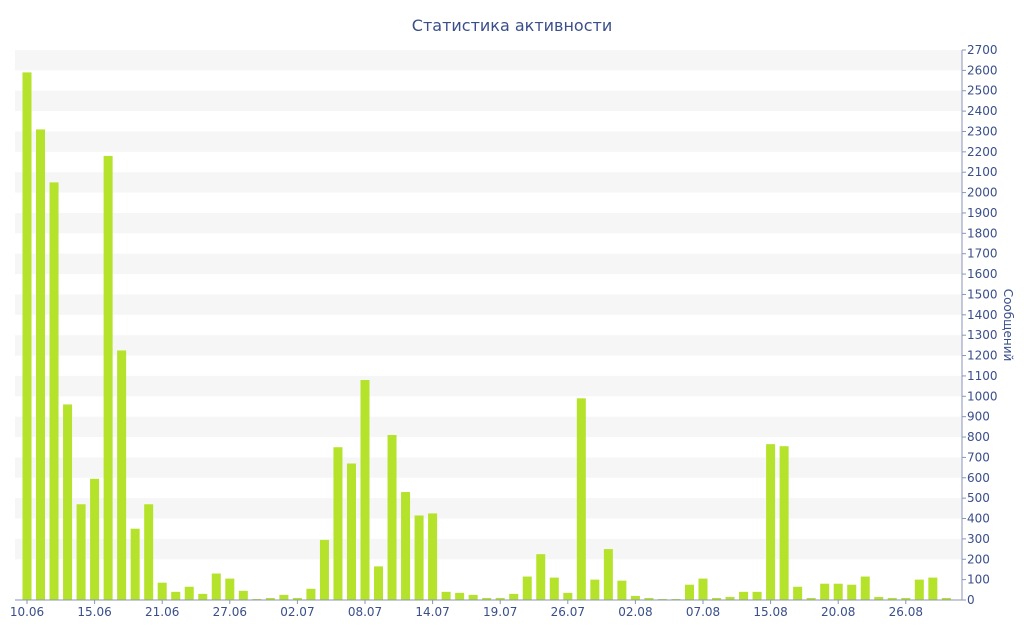 This screenshot has height=640, width=1024. Describe the element at coordinates (94, 612) in the screenshot. I see `x-tick-label: 15.06` at that location.